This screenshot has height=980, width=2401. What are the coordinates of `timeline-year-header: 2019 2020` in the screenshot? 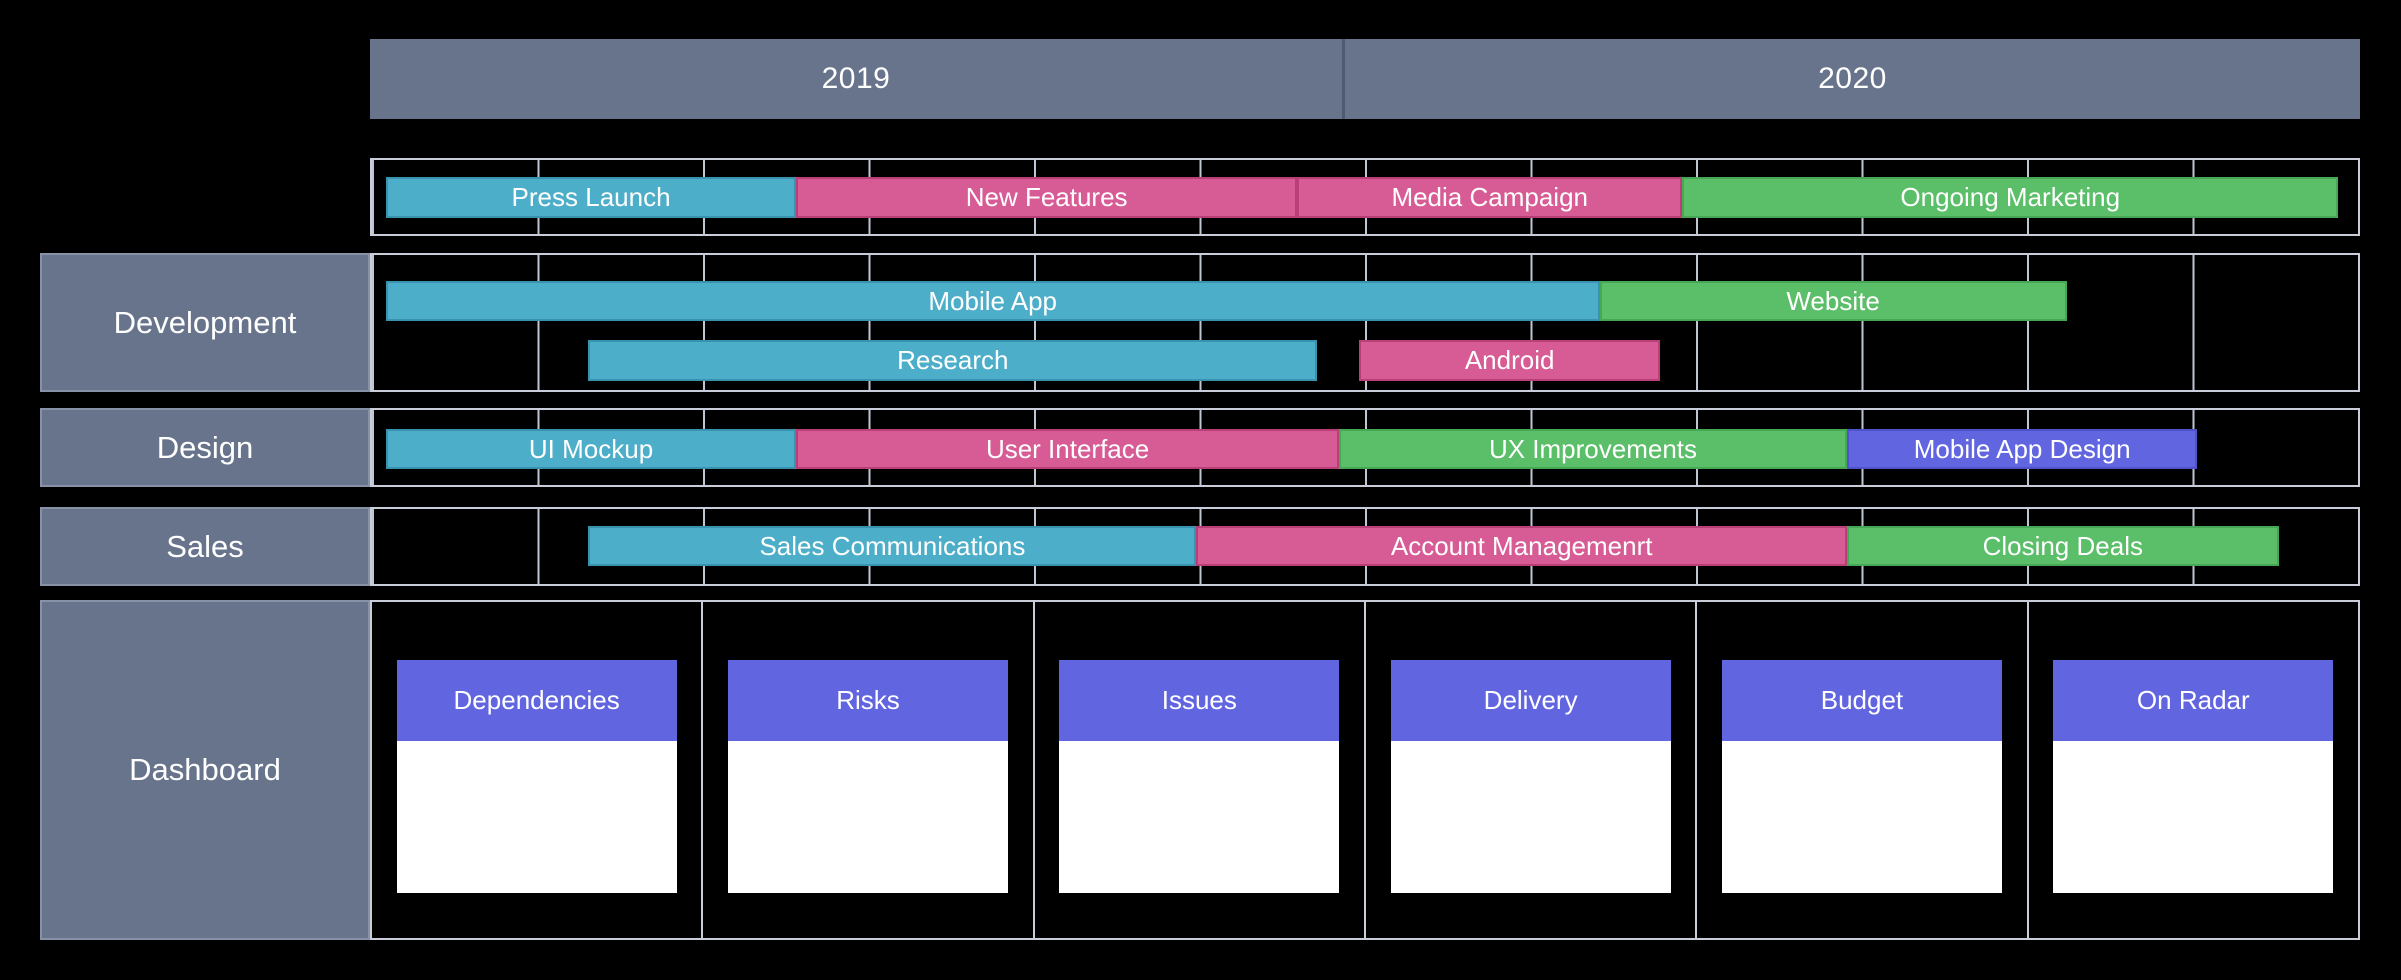 It's located at (1365, 79).